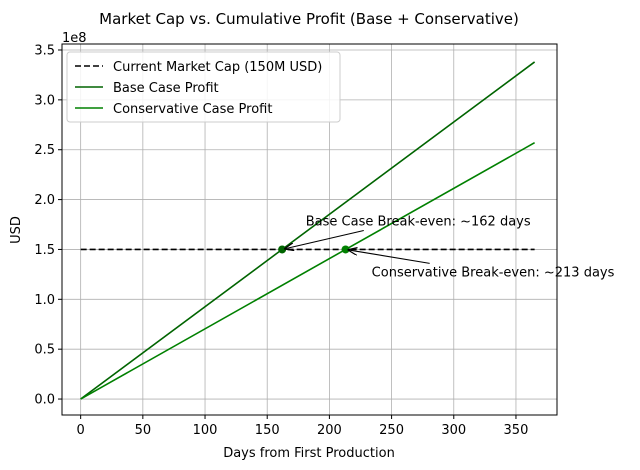 This screenshot has width=640, height=470. Describe the element at coordinates (44, 100) in the screenshot. I see `y-tick-label: 3.0` at that location.